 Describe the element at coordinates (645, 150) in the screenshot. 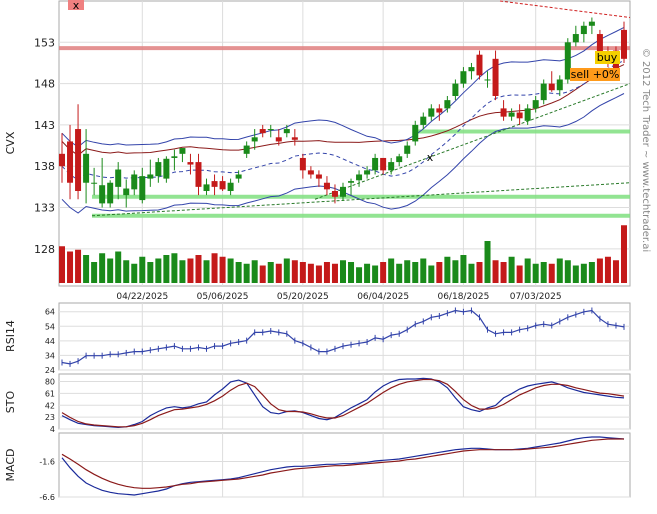

I see `watermark: © 2012 Tech Trader ~ www.techtrader.ai` at that location.